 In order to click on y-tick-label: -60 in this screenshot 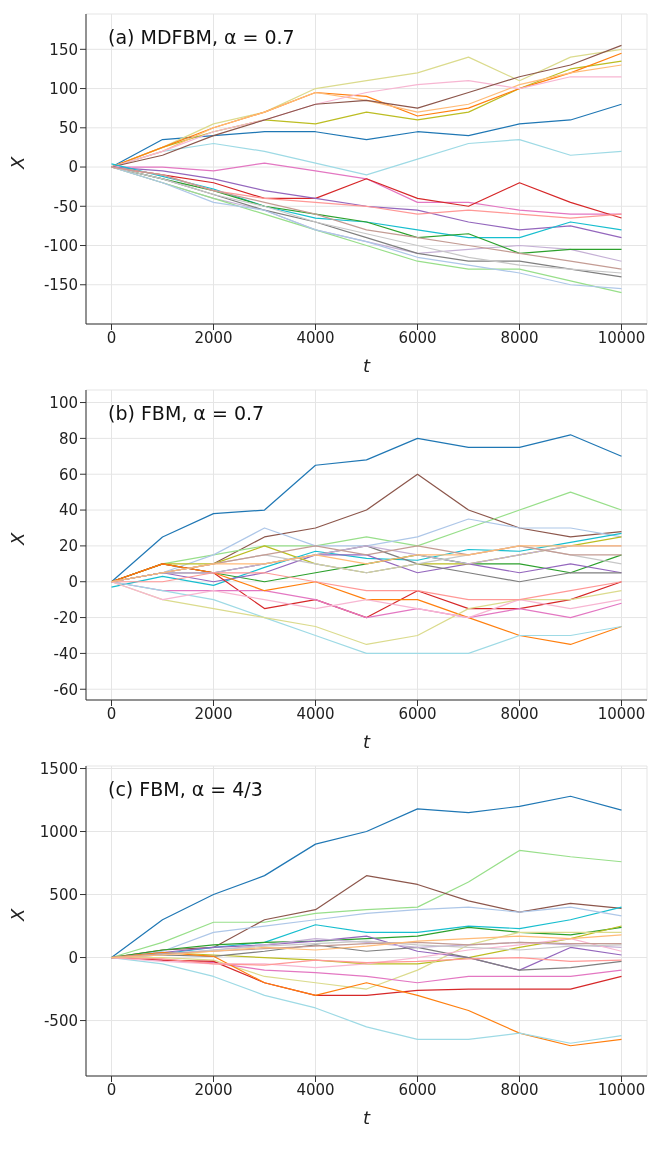, I will do `click(65, 689)`.